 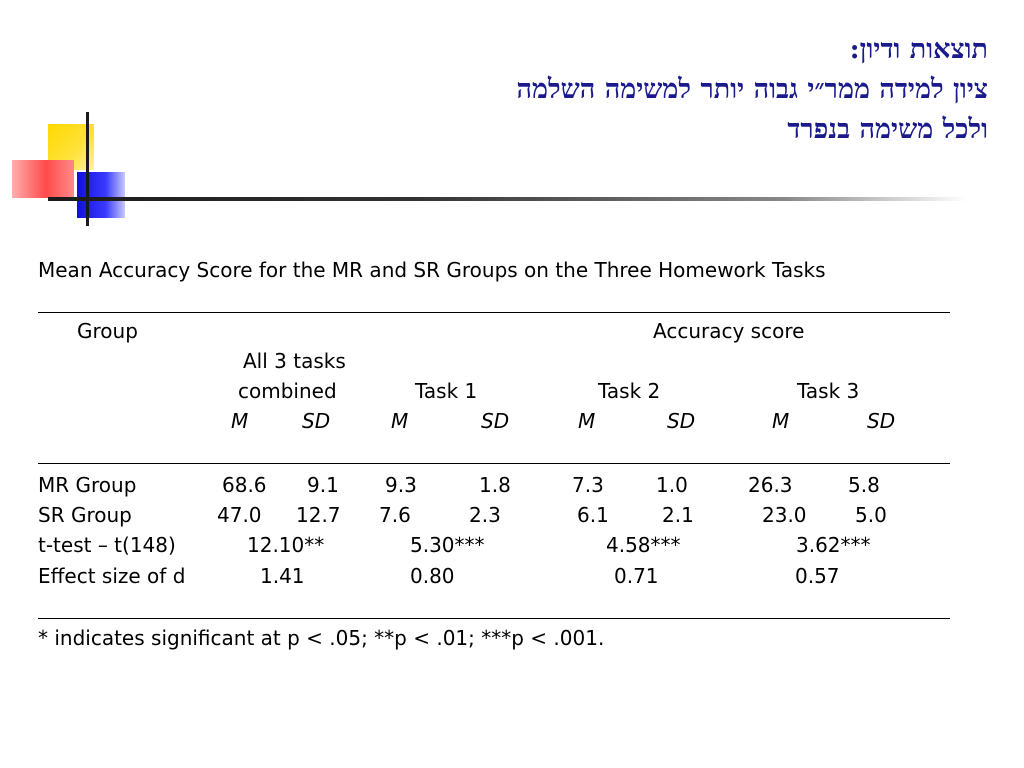 I want to click on cell-task3-sd: 5.0, so click(x=871, y=515).